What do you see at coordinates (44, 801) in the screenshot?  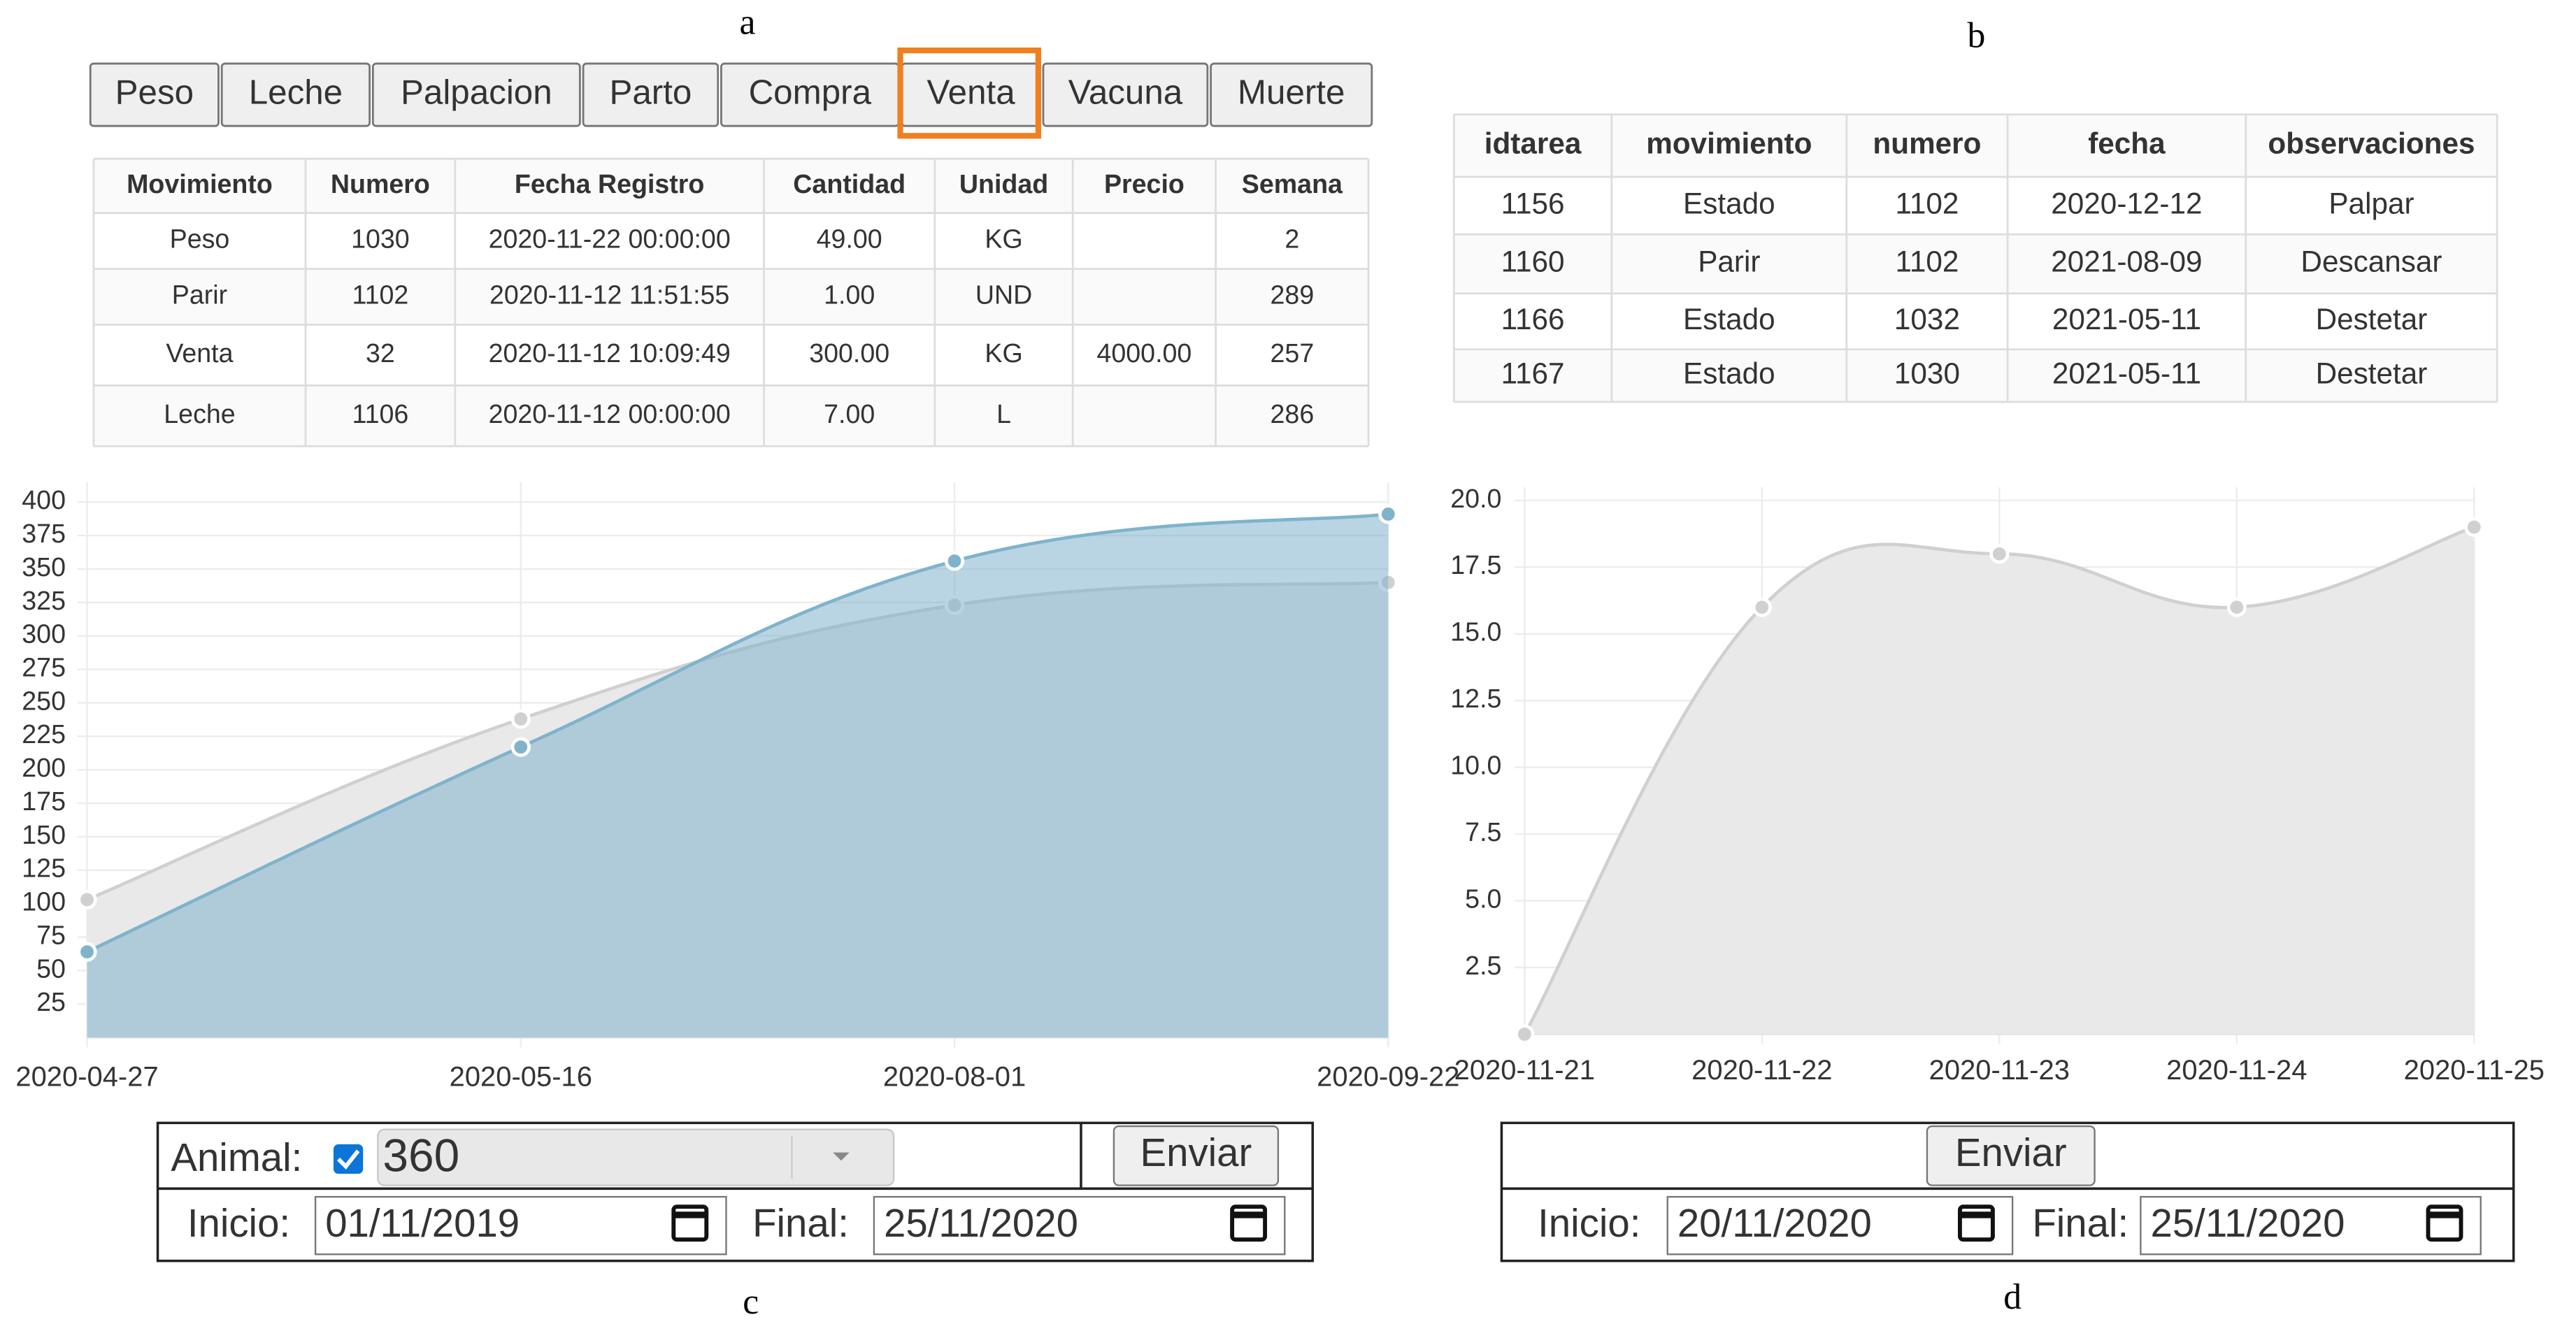 I see `y-tick-label: 175` at bounding box center [44, 801].